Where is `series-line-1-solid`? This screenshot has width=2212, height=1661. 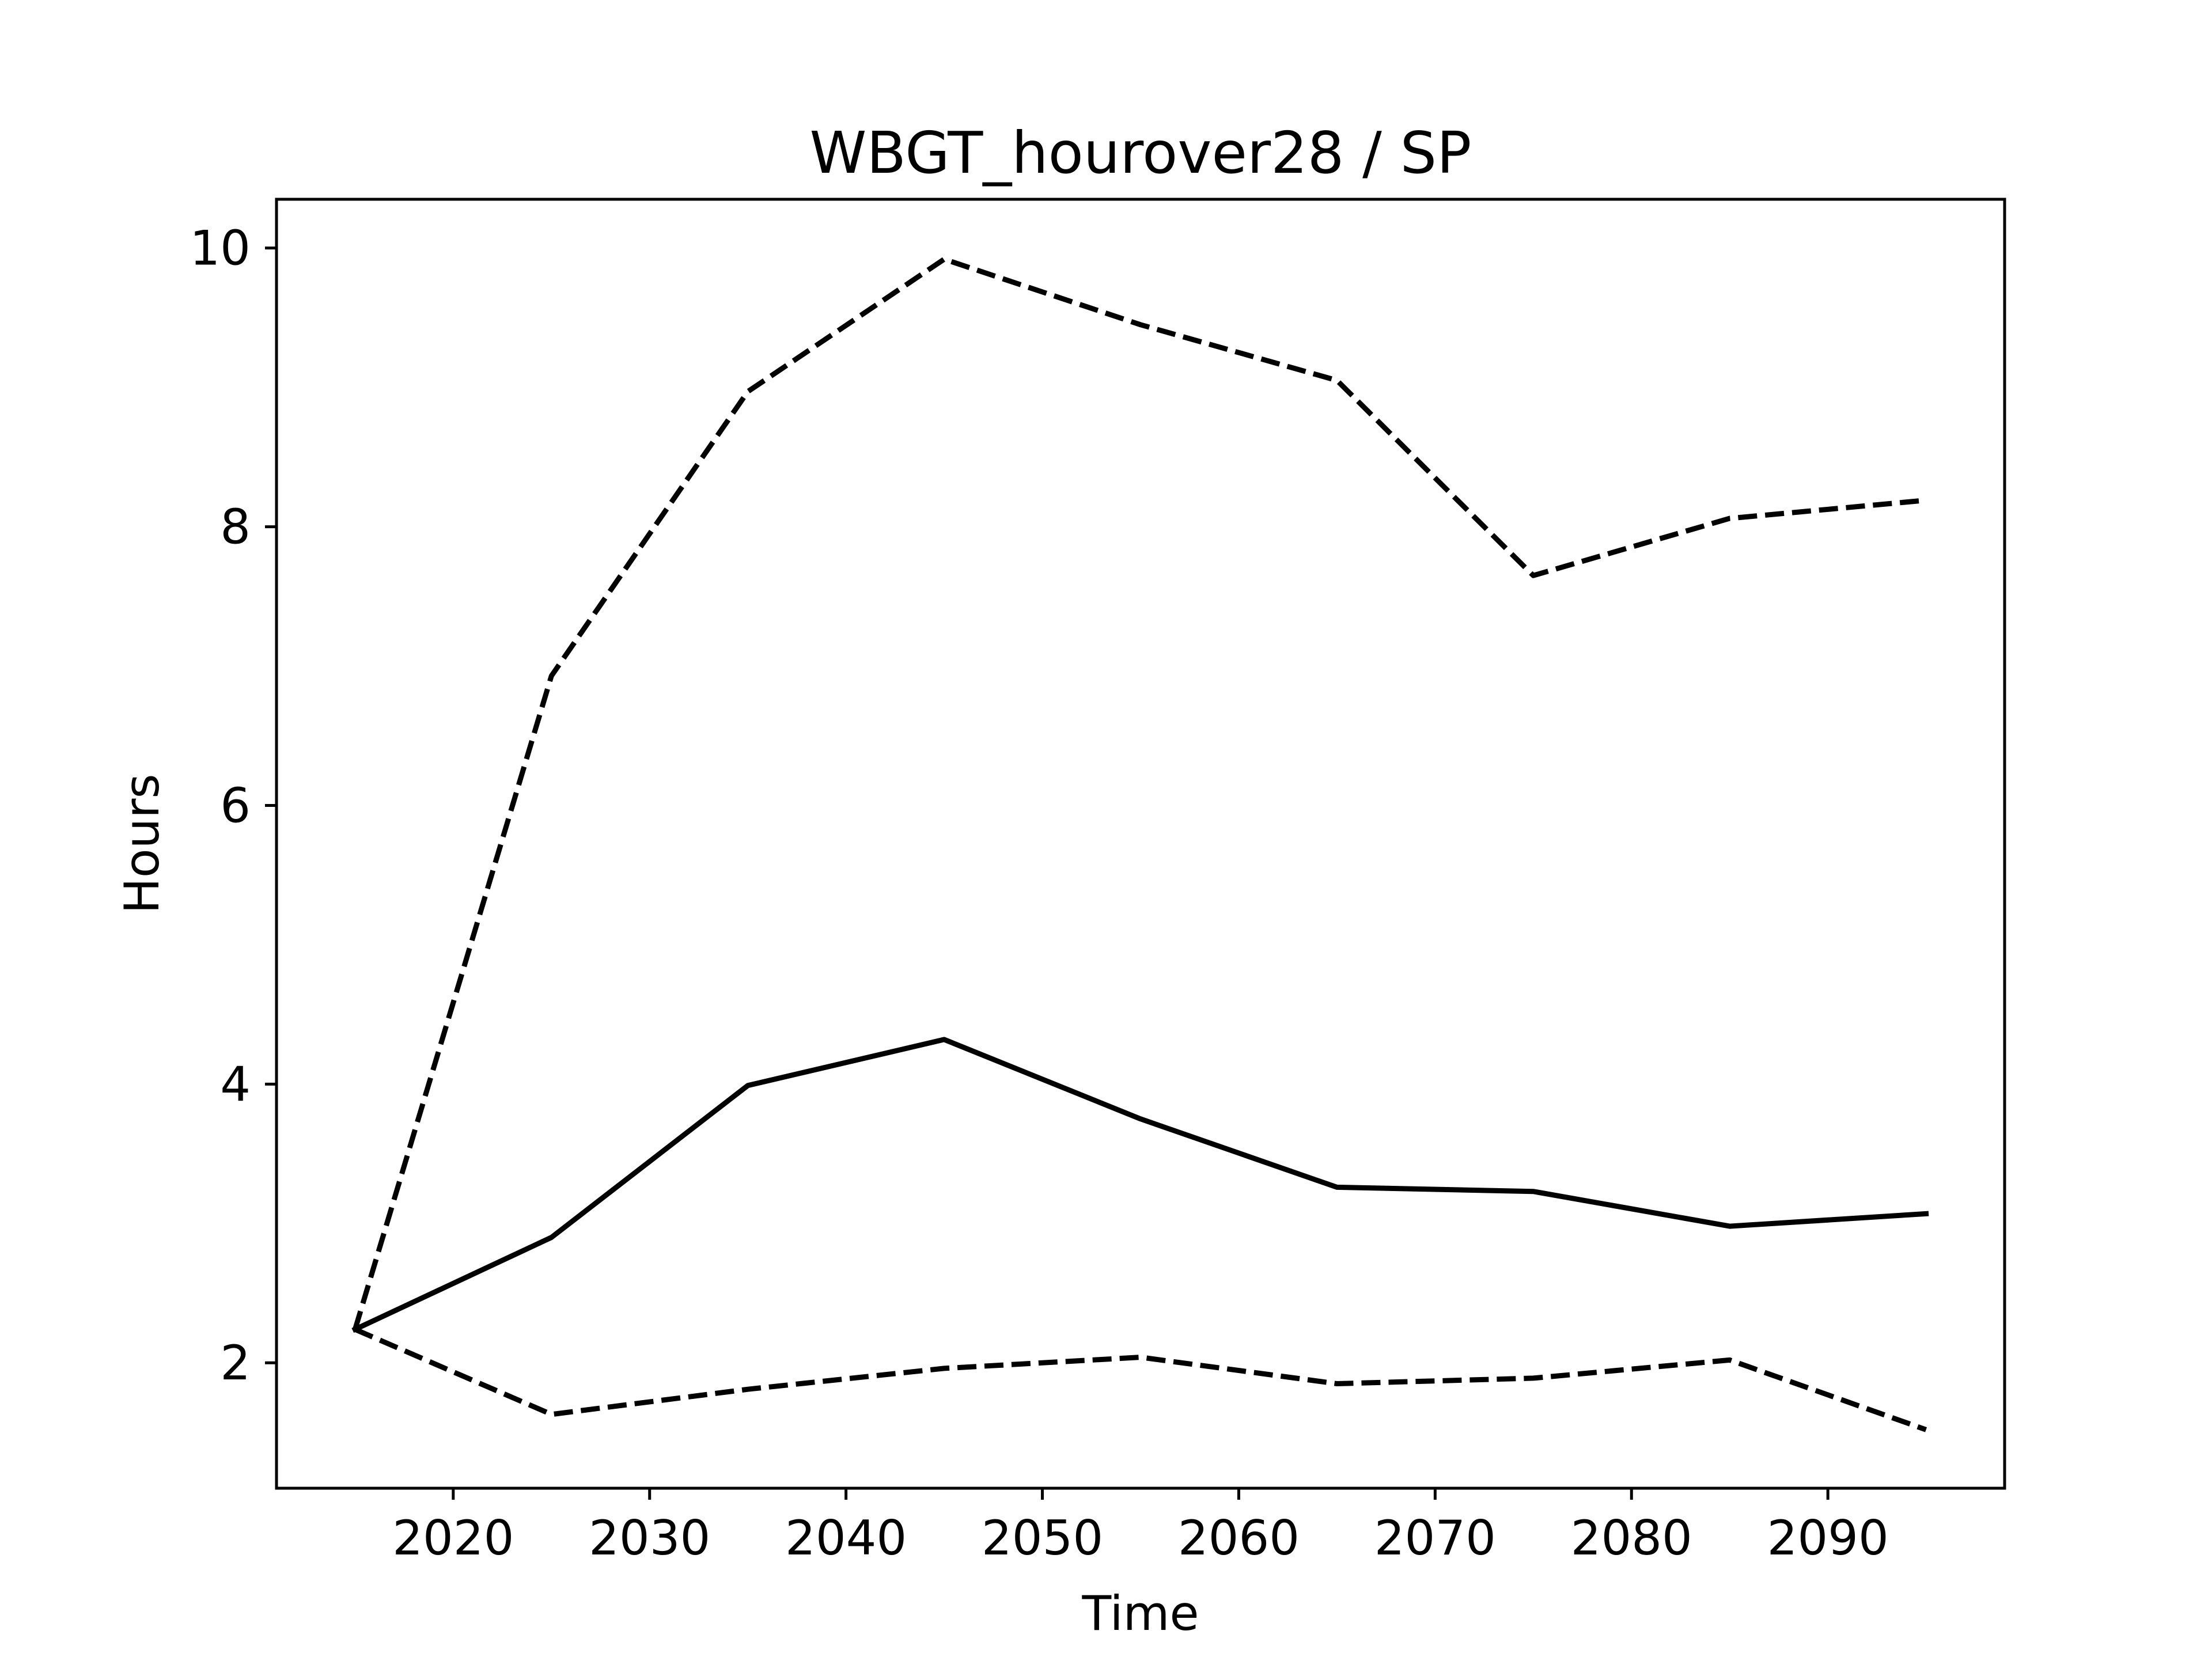
series-line-1-solid is located at coordinates (1140, 1185).